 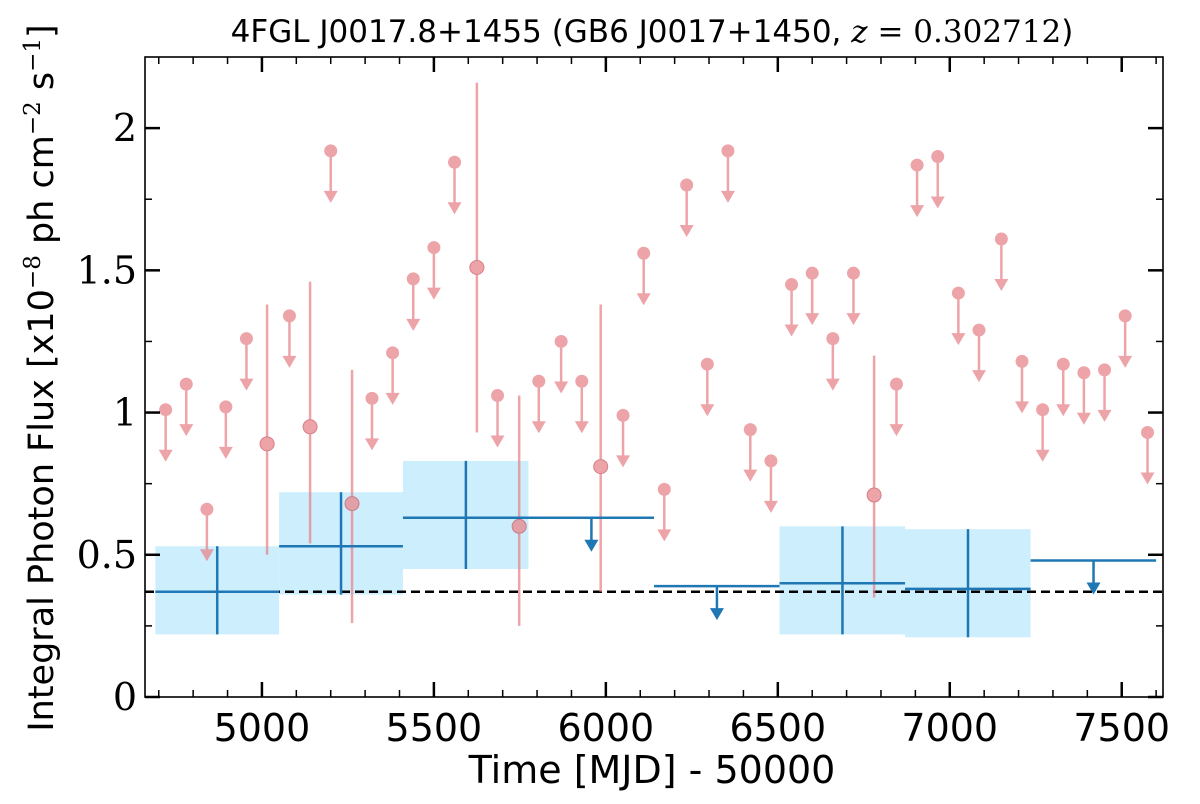 I want to click on x-tick-label: 6000, so click(x=605, y=728).